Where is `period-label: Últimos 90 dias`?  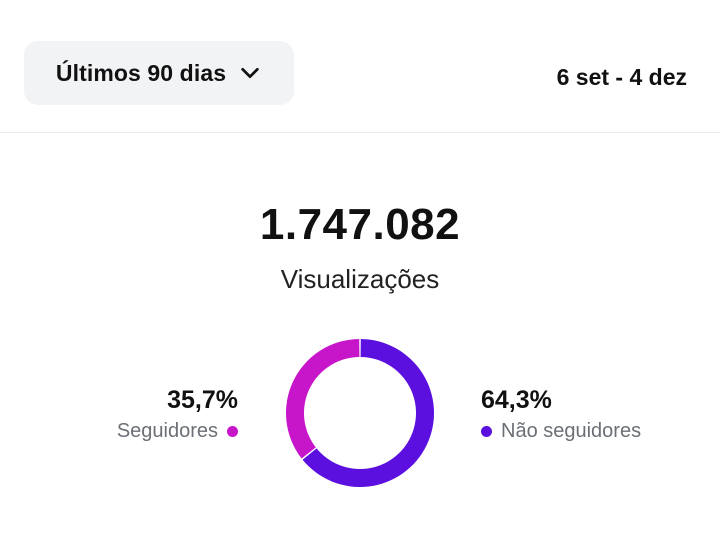
period-label: Últimos 90 dias is located at coordinates (141, 72).